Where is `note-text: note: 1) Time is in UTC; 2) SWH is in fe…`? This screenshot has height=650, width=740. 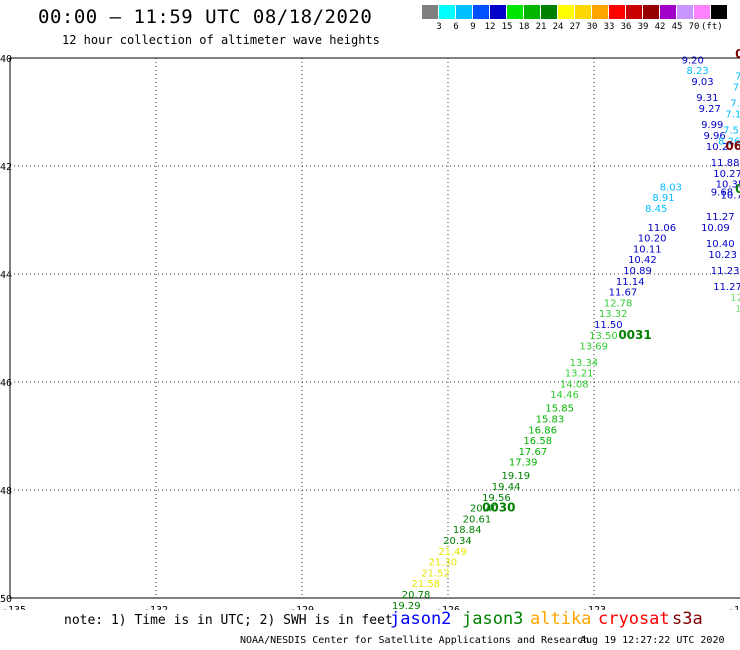
note-text: note: 1) Time is in UTC; 2) SWH is in fe… is located at coordinates (228, 620).